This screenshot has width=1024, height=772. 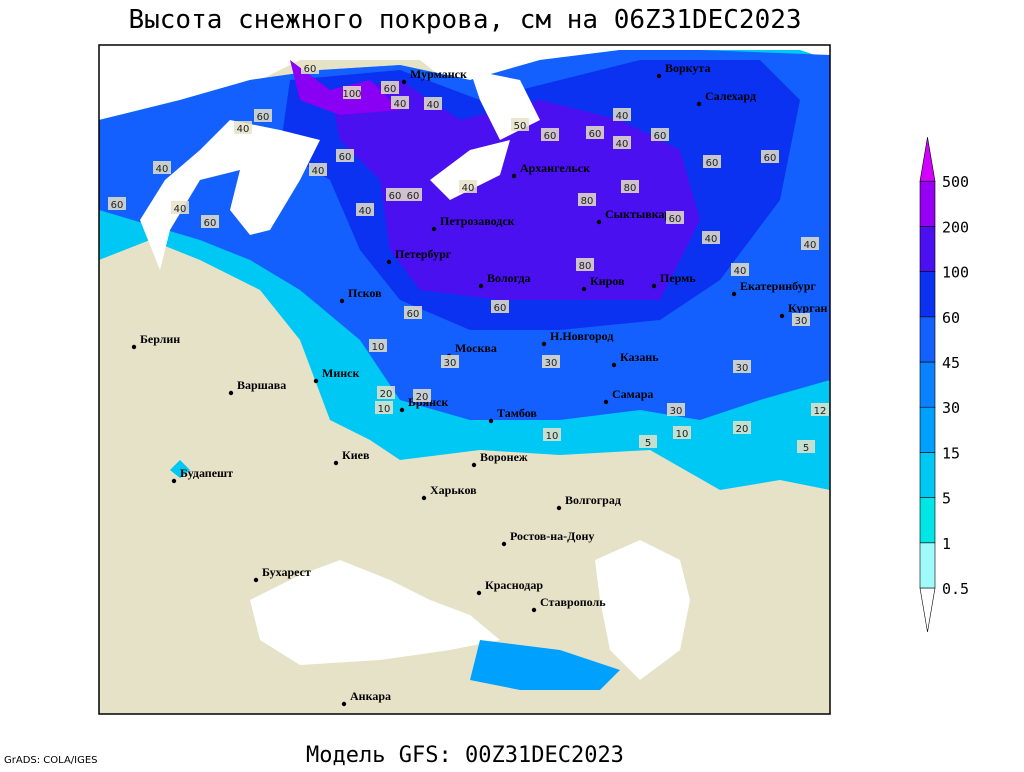 I want to click on city-label: Воркута, so click(x=687, y=68).